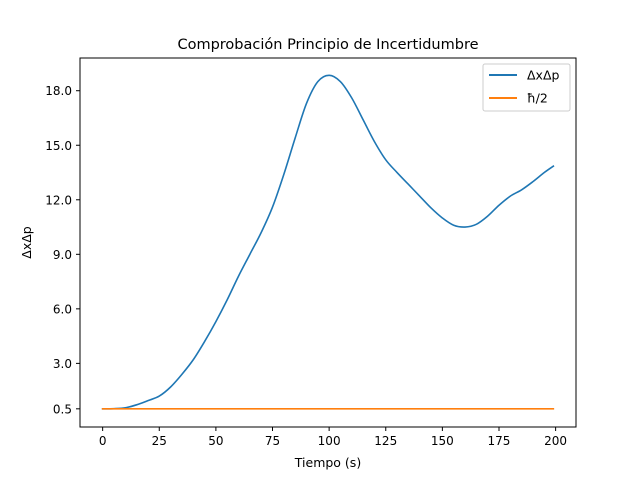  Describe the element at coordinates (62, 364) in the screenshot. I see `y-tick-label: 3.0` at that location.